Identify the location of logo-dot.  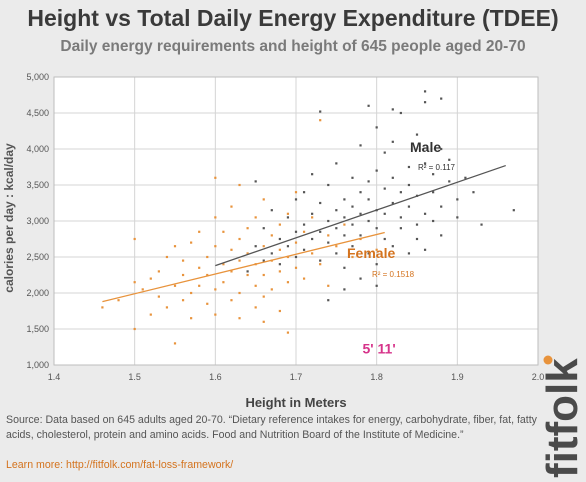
(548, 360).